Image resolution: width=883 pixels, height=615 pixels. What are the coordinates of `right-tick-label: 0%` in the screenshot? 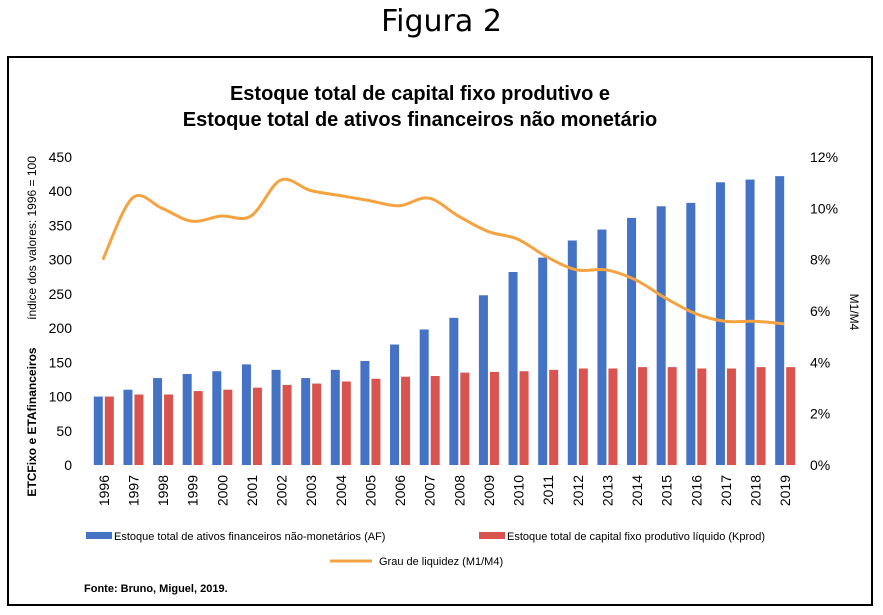 It's located at (820, 465).